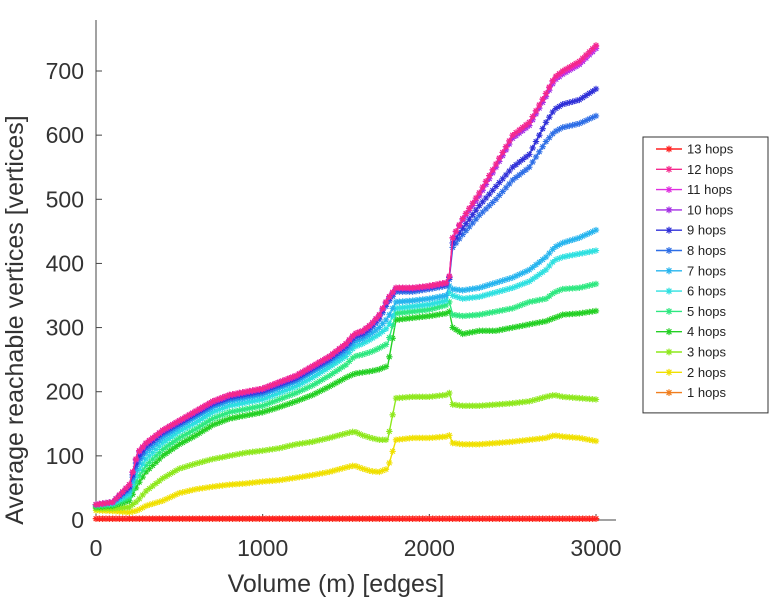 The image size is (772, 600). I want to click on series-13-hops, so click(346, 518).